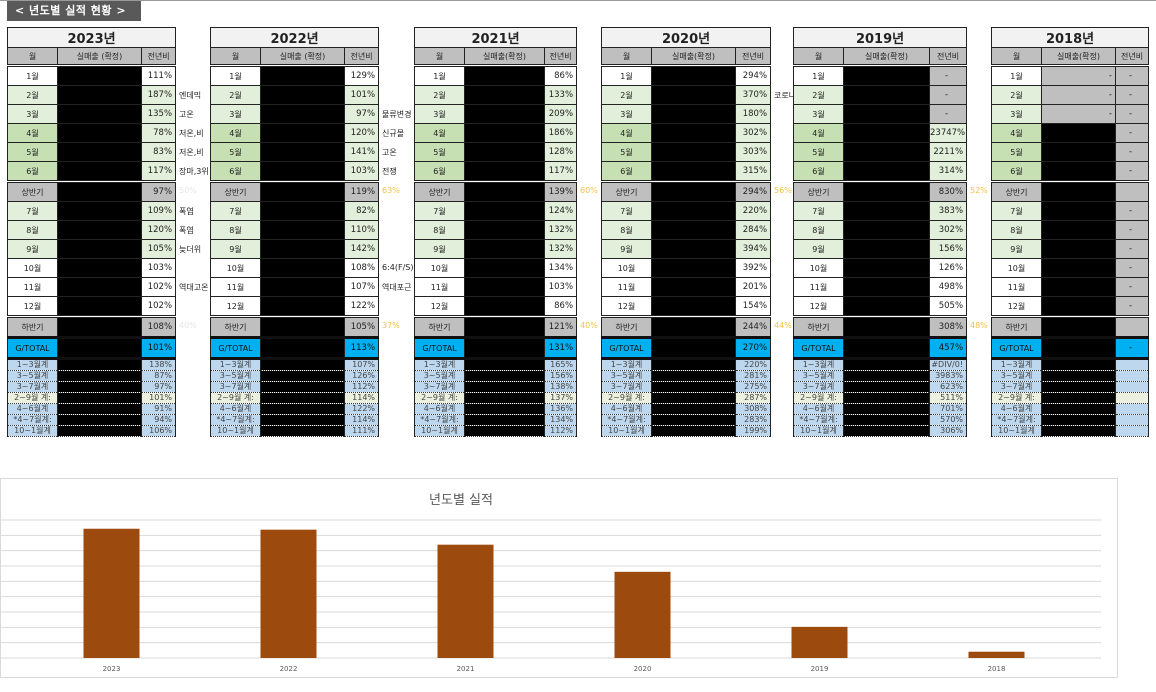 The image size is (1156, 692). I want to click on yoy-cell: 132%, so click(560, 230).